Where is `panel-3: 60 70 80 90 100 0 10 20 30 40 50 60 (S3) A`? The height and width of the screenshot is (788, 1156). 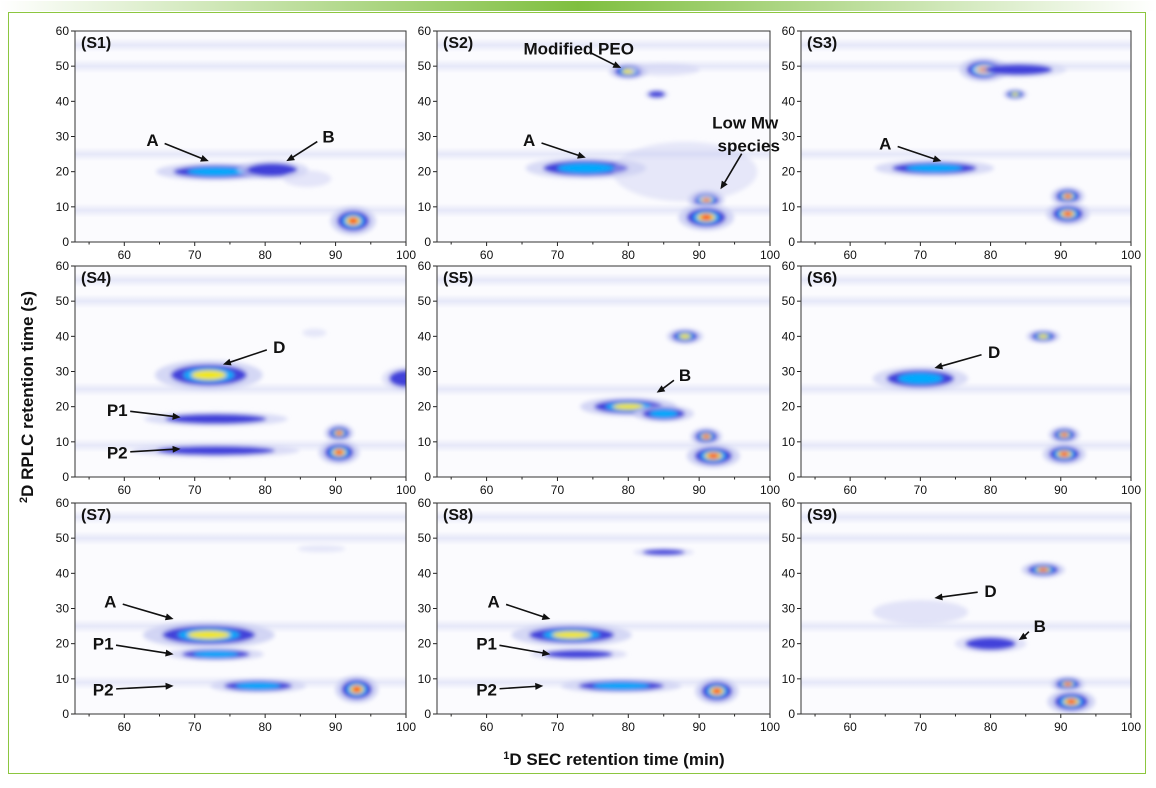
panel-3: 60 70 80 90 100 0 10 20 30 40 50 60 (S3) A is located at coordinates (962, 143).